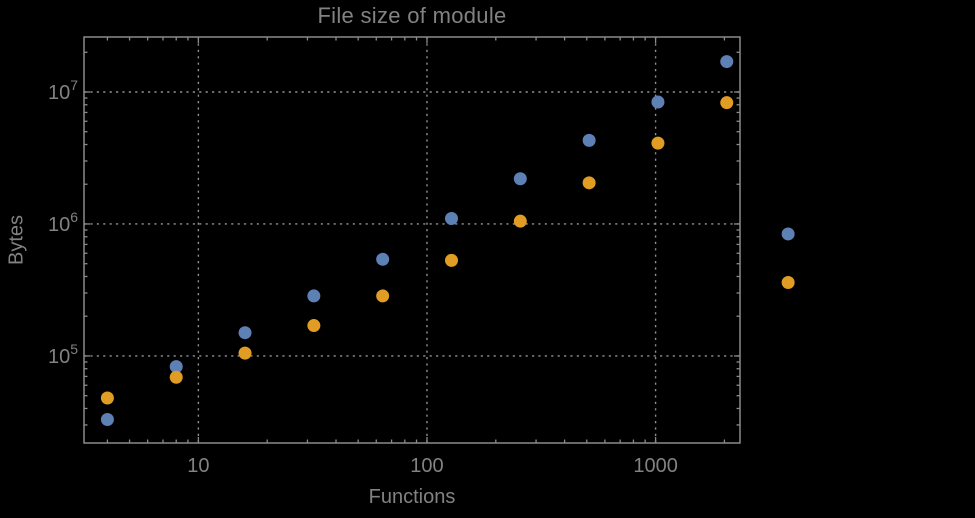  What do you see at coordinates (63, 222) in the screenshot?
I see `y-tick-label: 10⁶` at bounding box center [63, 222].